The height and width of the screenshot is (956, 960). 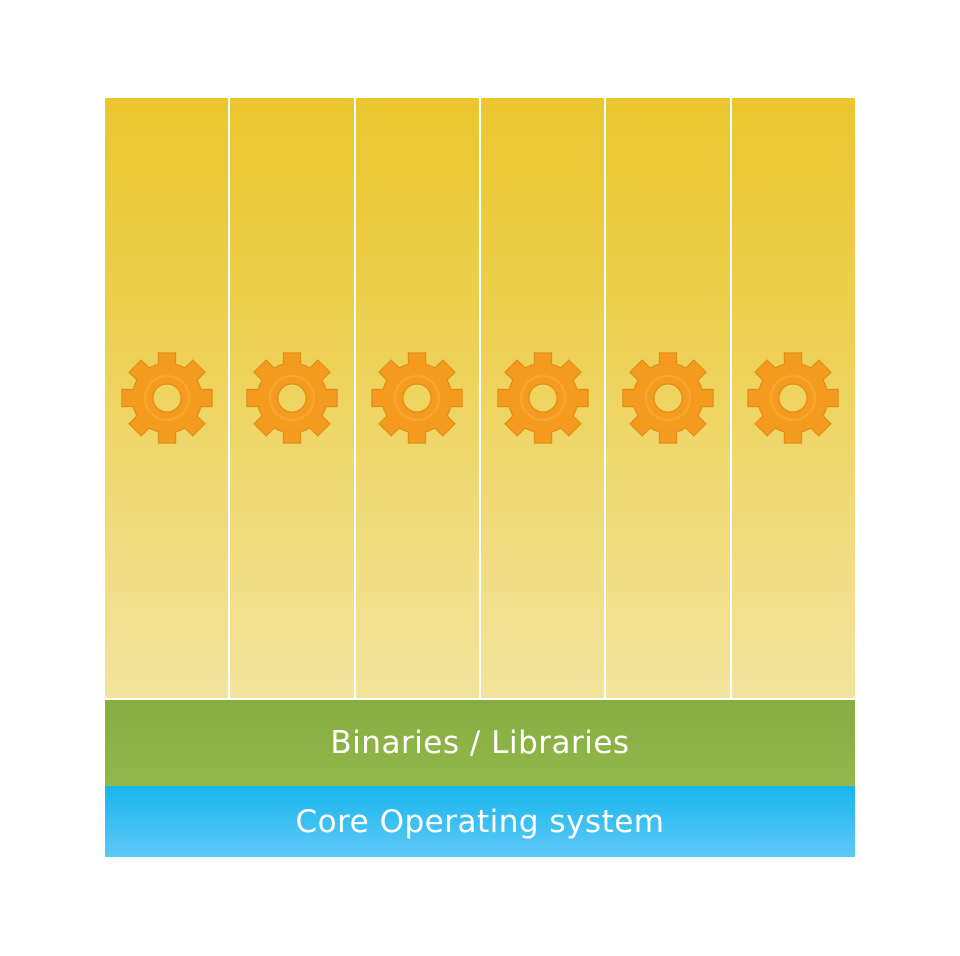 I want to click on os-layer-label: Core Operating system, so click(x=480, y=821).